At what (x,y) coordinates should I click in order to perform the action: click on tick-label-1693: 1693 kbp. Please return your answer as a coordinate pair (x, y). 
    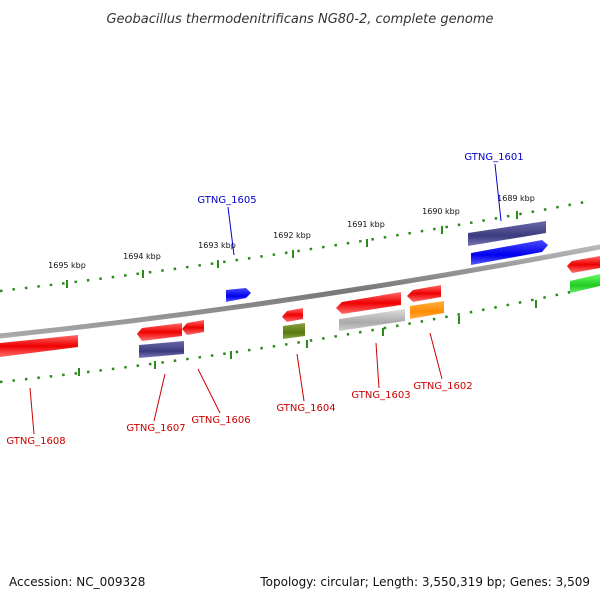
    Looking at the image, I should click on (217, 245).